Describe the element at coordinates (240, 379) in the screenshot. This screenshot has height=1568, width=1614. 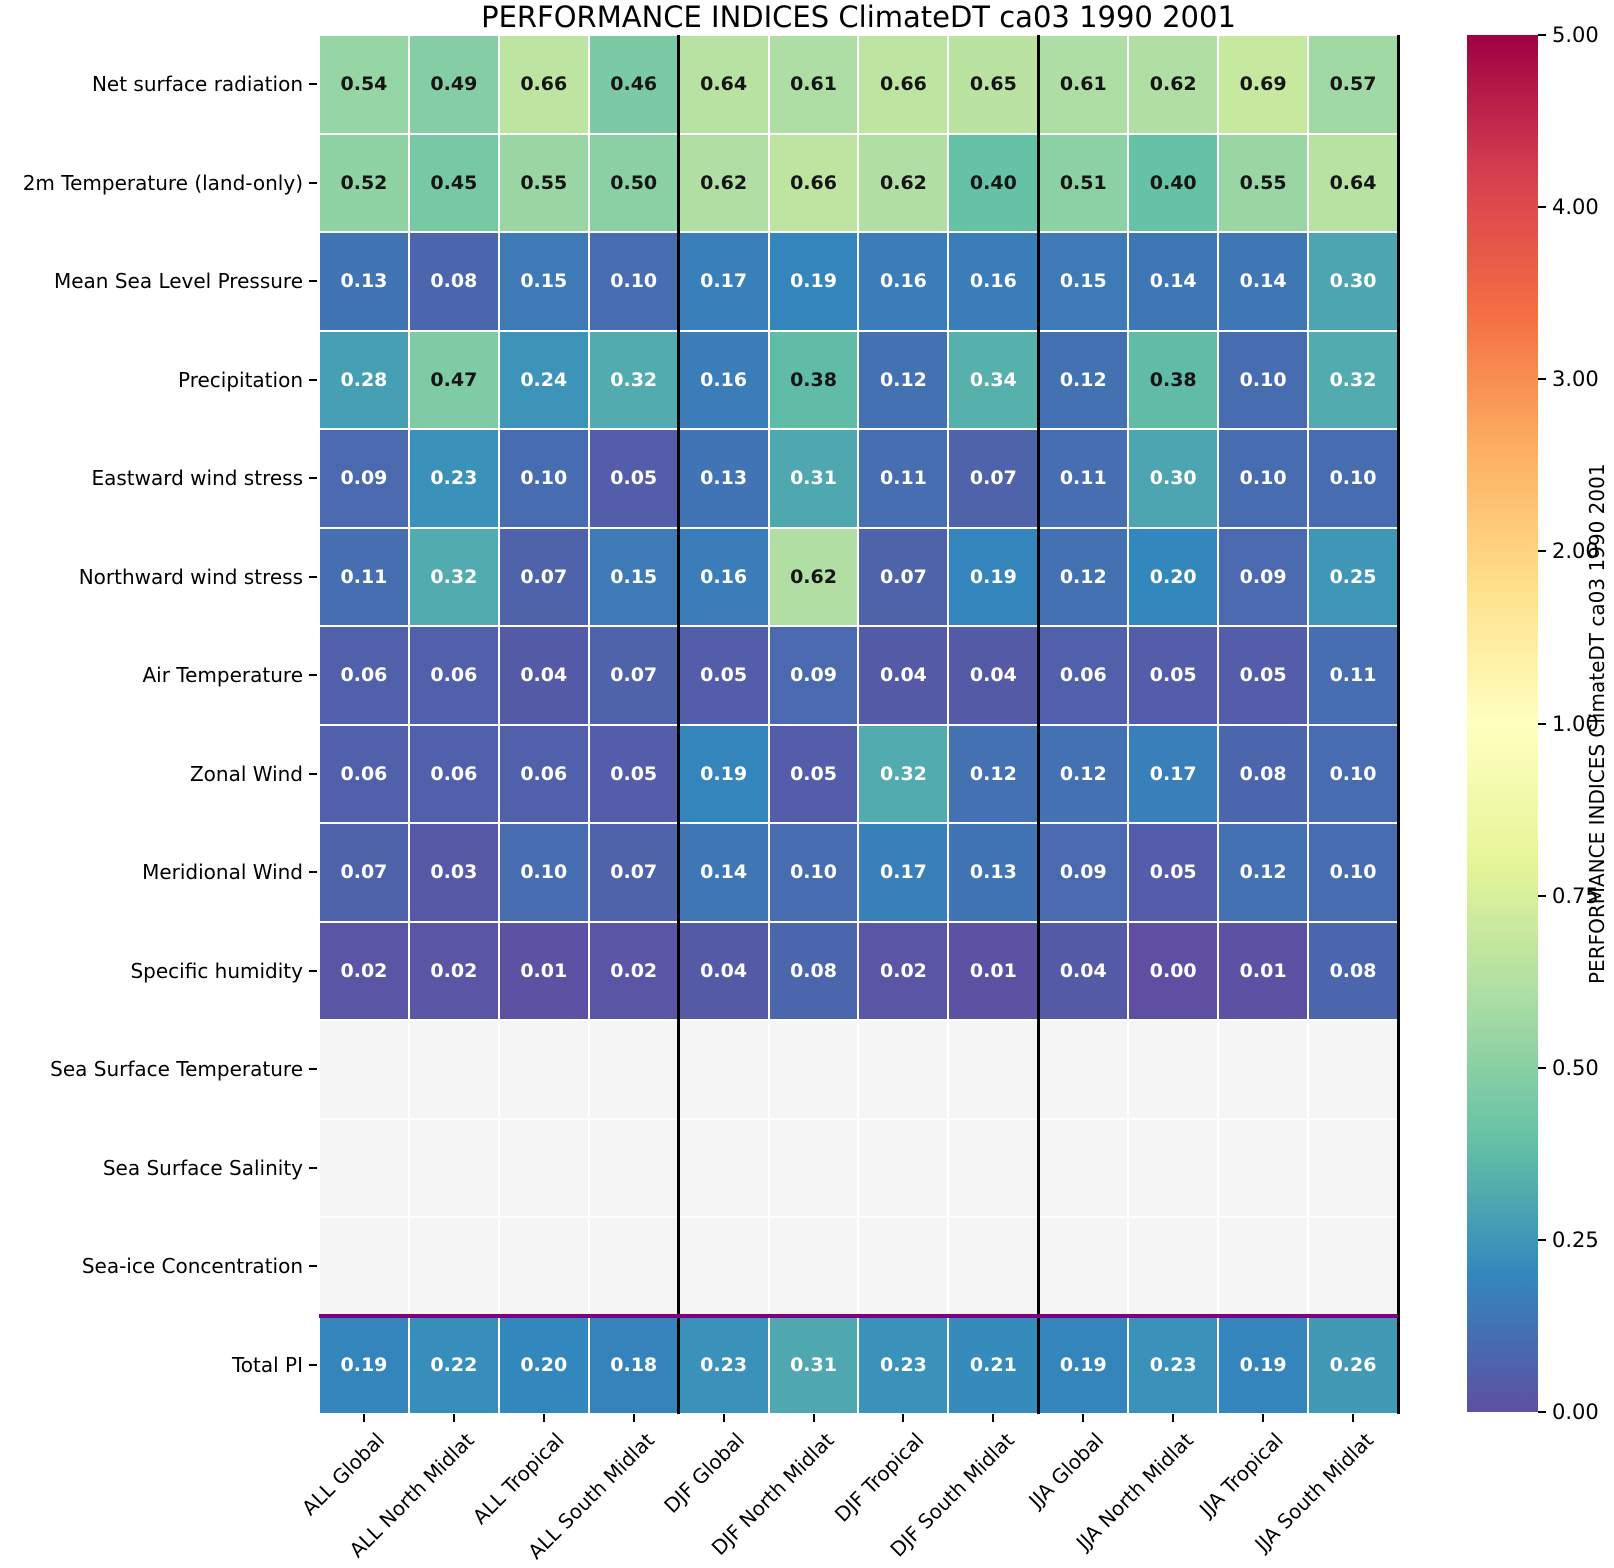
I see `row-label: Precipitation` at that location.